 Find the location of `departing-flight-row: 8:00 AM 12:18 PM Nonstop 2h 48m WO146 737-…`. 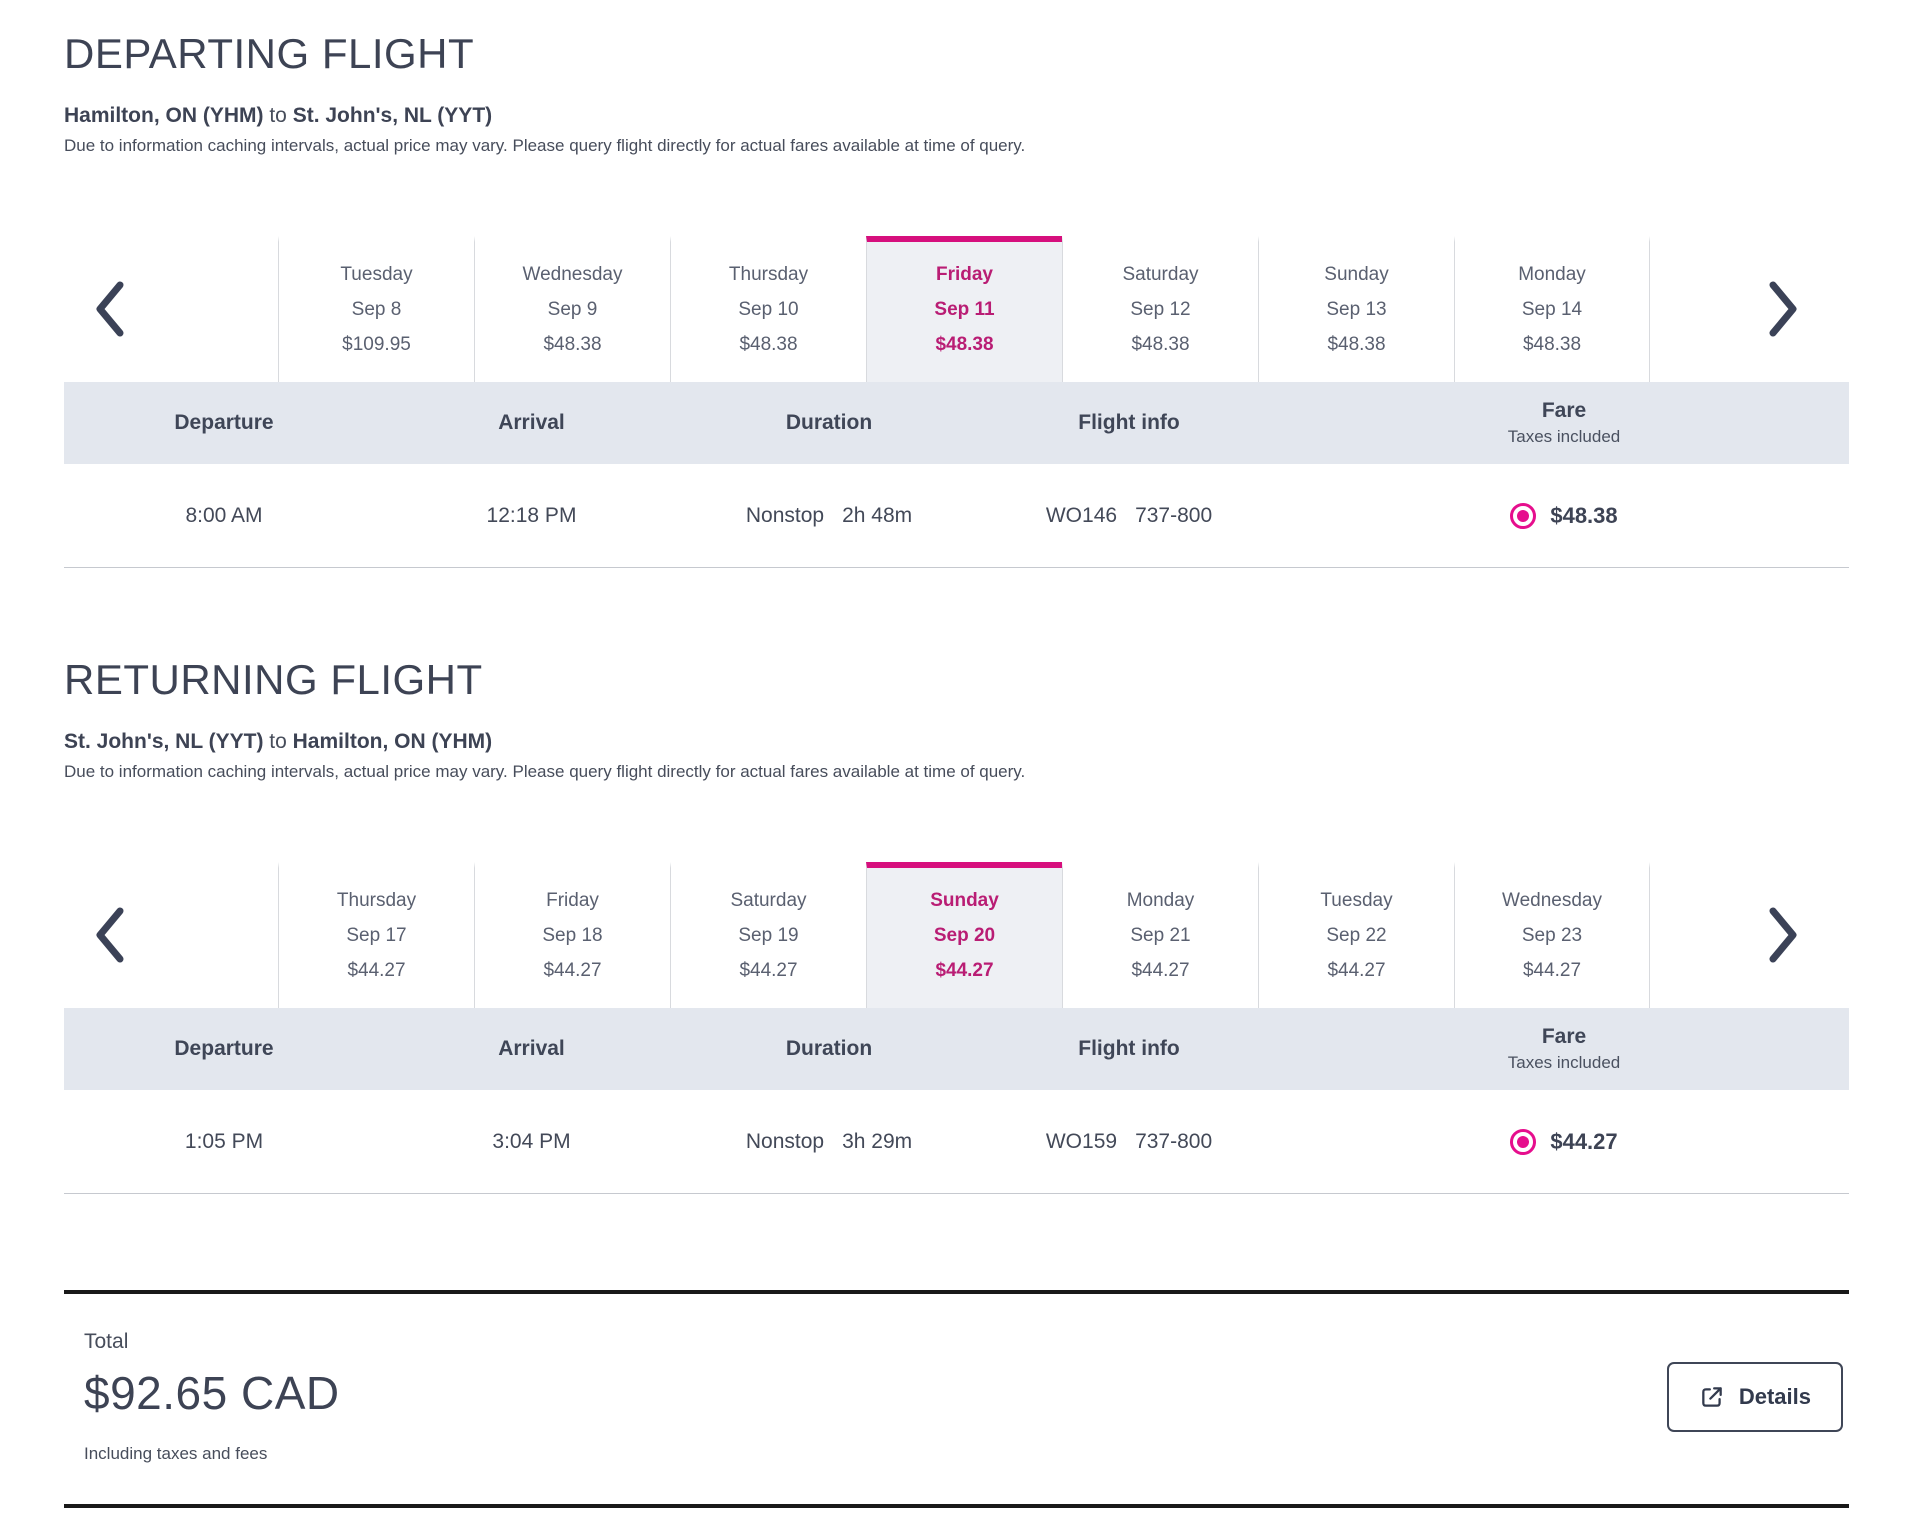

departing-flight-row: 8:00 AM 12:18 PM Nonstop 2h 48m WO146 737-… is located at coordinates (956, 516).